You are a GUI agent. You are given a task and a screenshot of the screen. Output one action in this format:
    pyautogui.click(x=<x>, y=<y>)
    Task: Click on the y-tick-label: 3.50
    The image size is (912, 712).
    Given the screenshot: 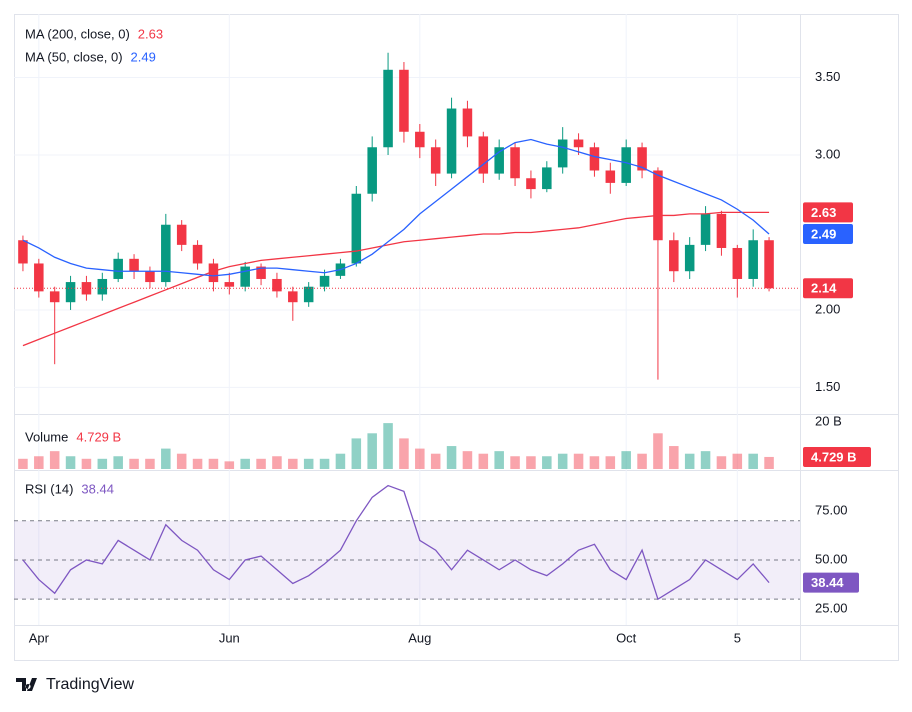 What is the action you would take?
    pyautogui.click(x=827, y=76)
    